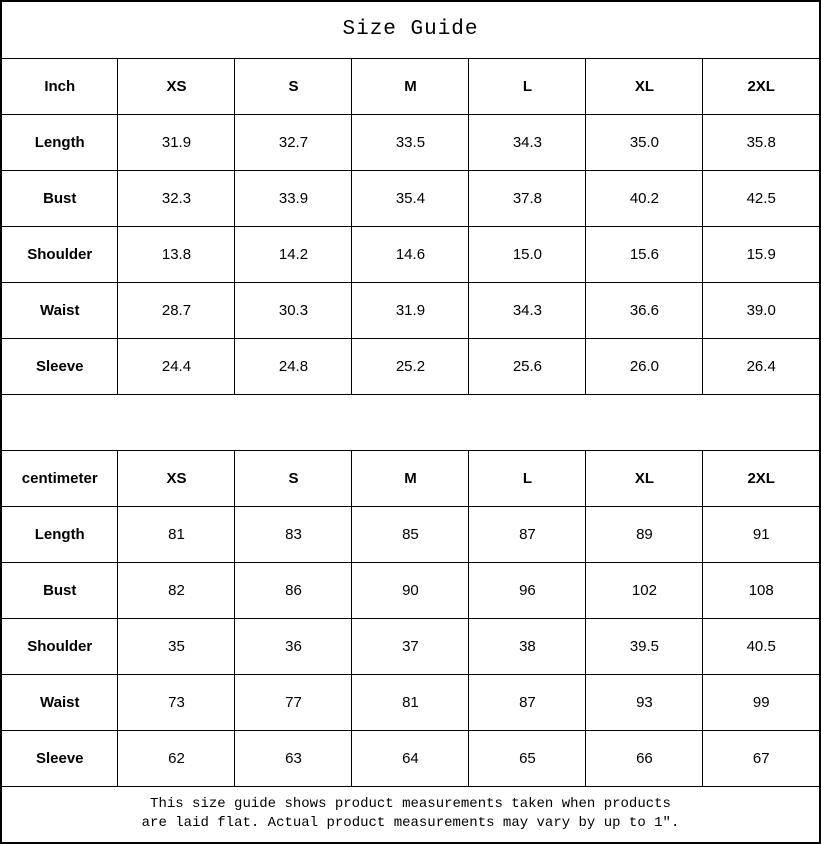 This screenshot has width=821, height=844. I want to click on measurement-value-cell: 24.4, so click(176, 366).